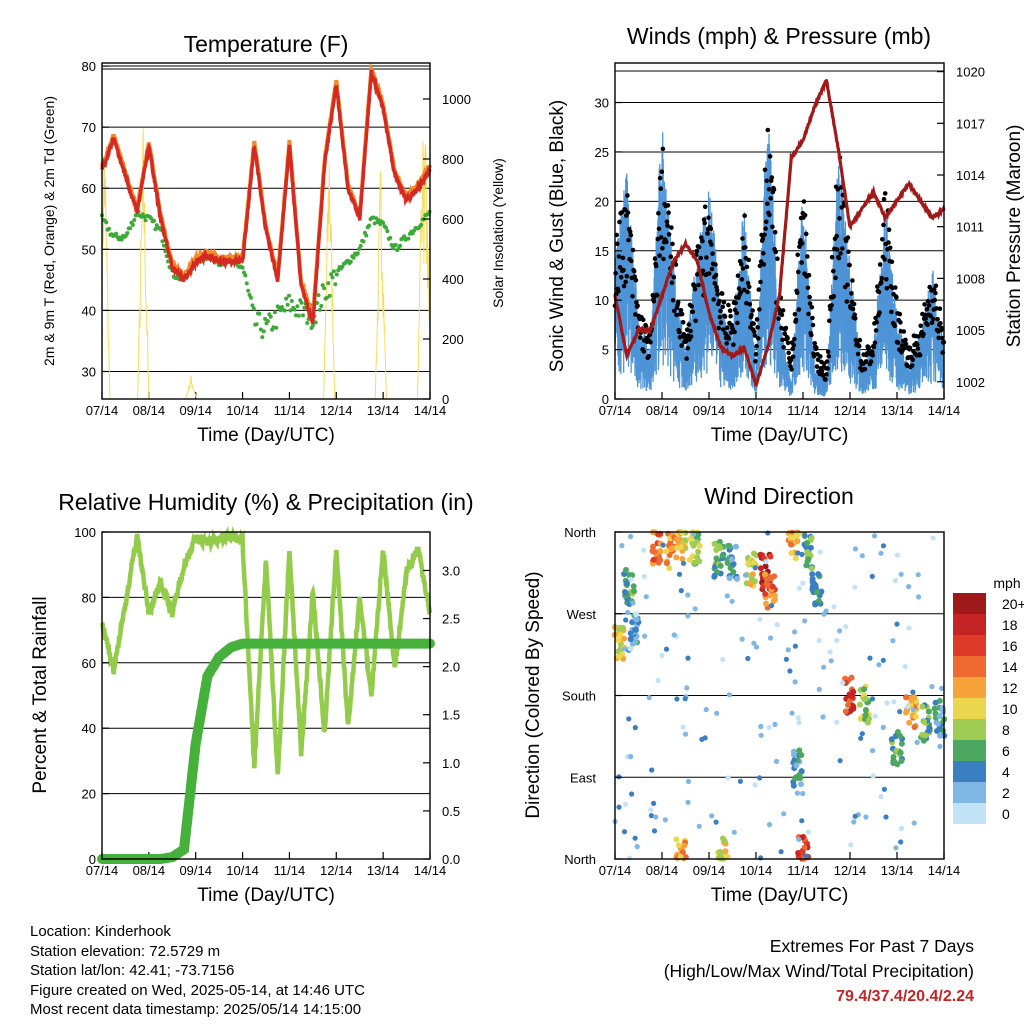  Describe the element at coordinates (336, 410) in the screenshot. I see `temperature-xtick-label: 12/14` at that location.